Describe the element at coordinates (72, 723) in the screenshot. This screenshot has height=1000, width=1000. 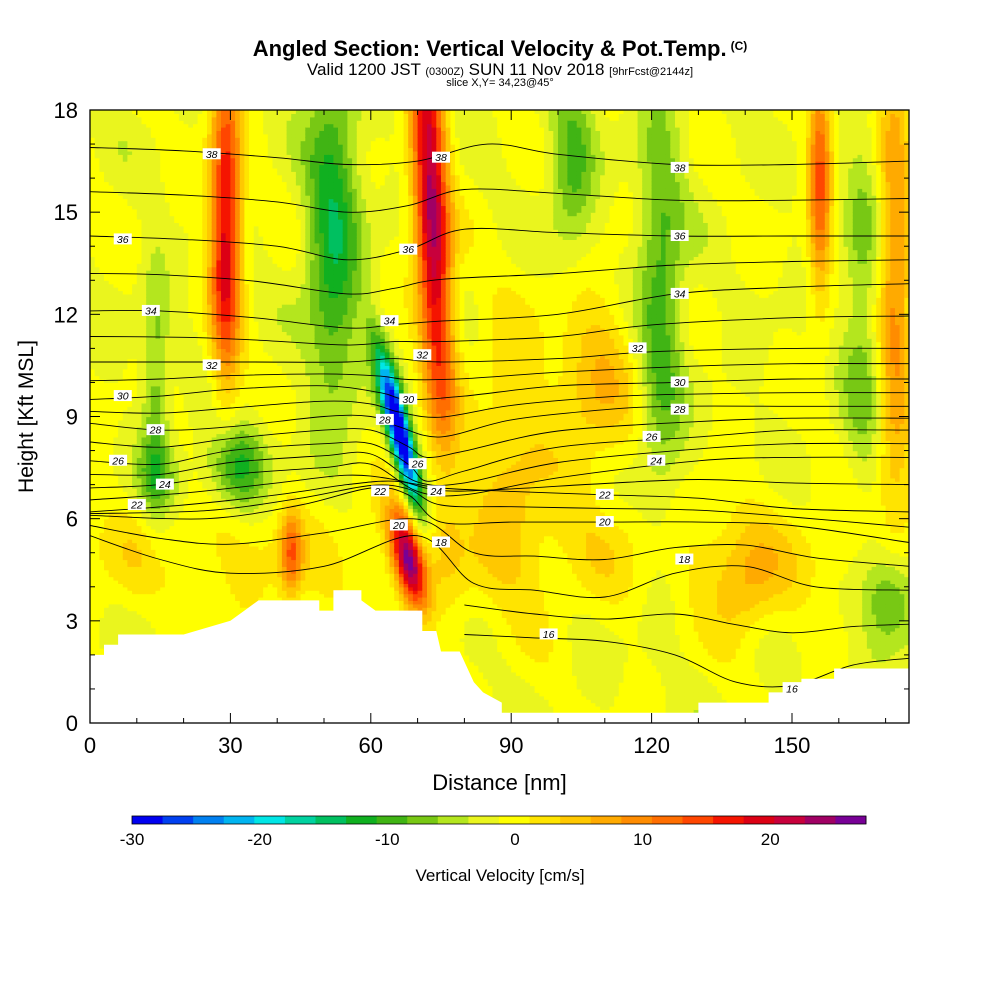
I see `y-tick-label: 0` at that location.